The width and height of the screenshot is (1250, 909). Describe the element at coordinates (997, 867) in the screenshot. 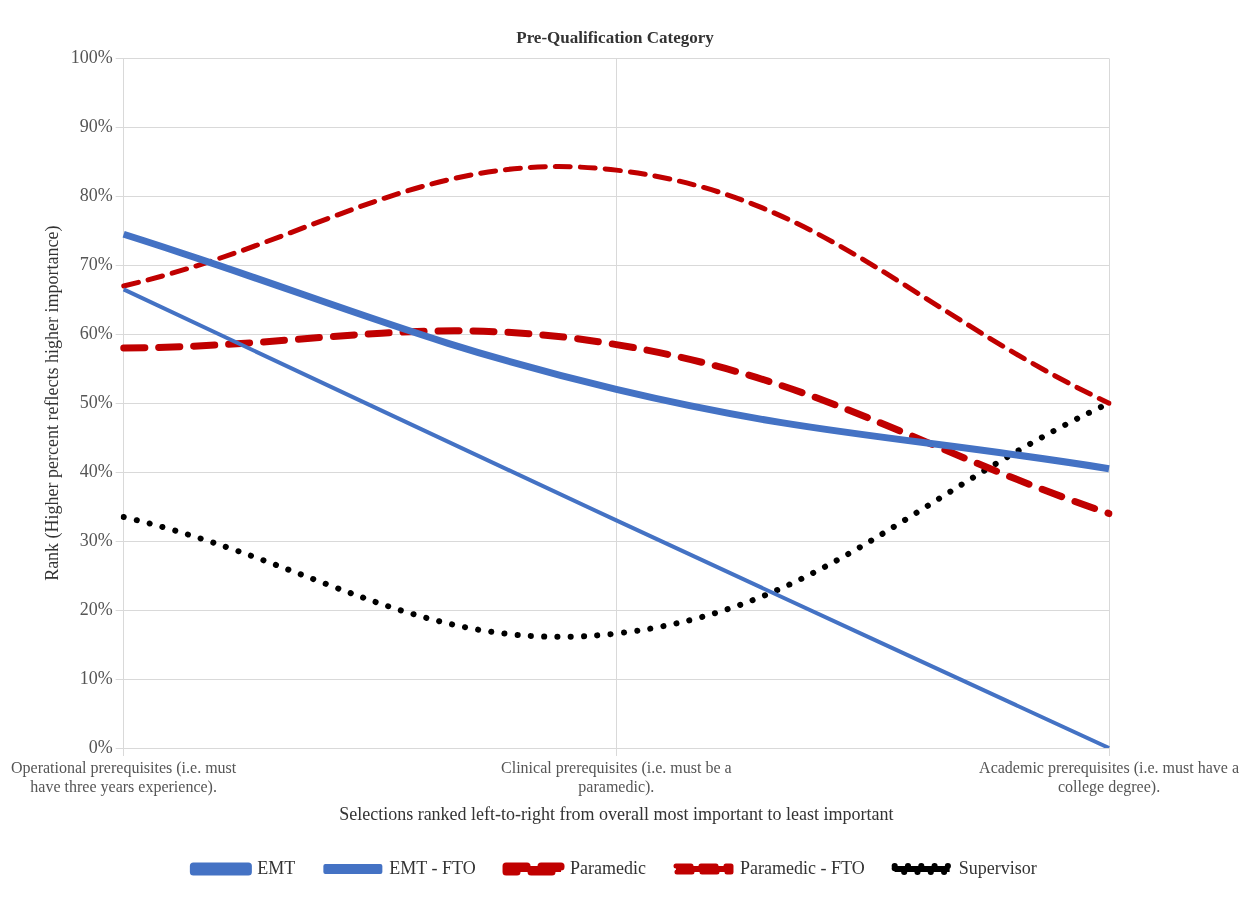

I see `legend-label: Supervisor` at that location.